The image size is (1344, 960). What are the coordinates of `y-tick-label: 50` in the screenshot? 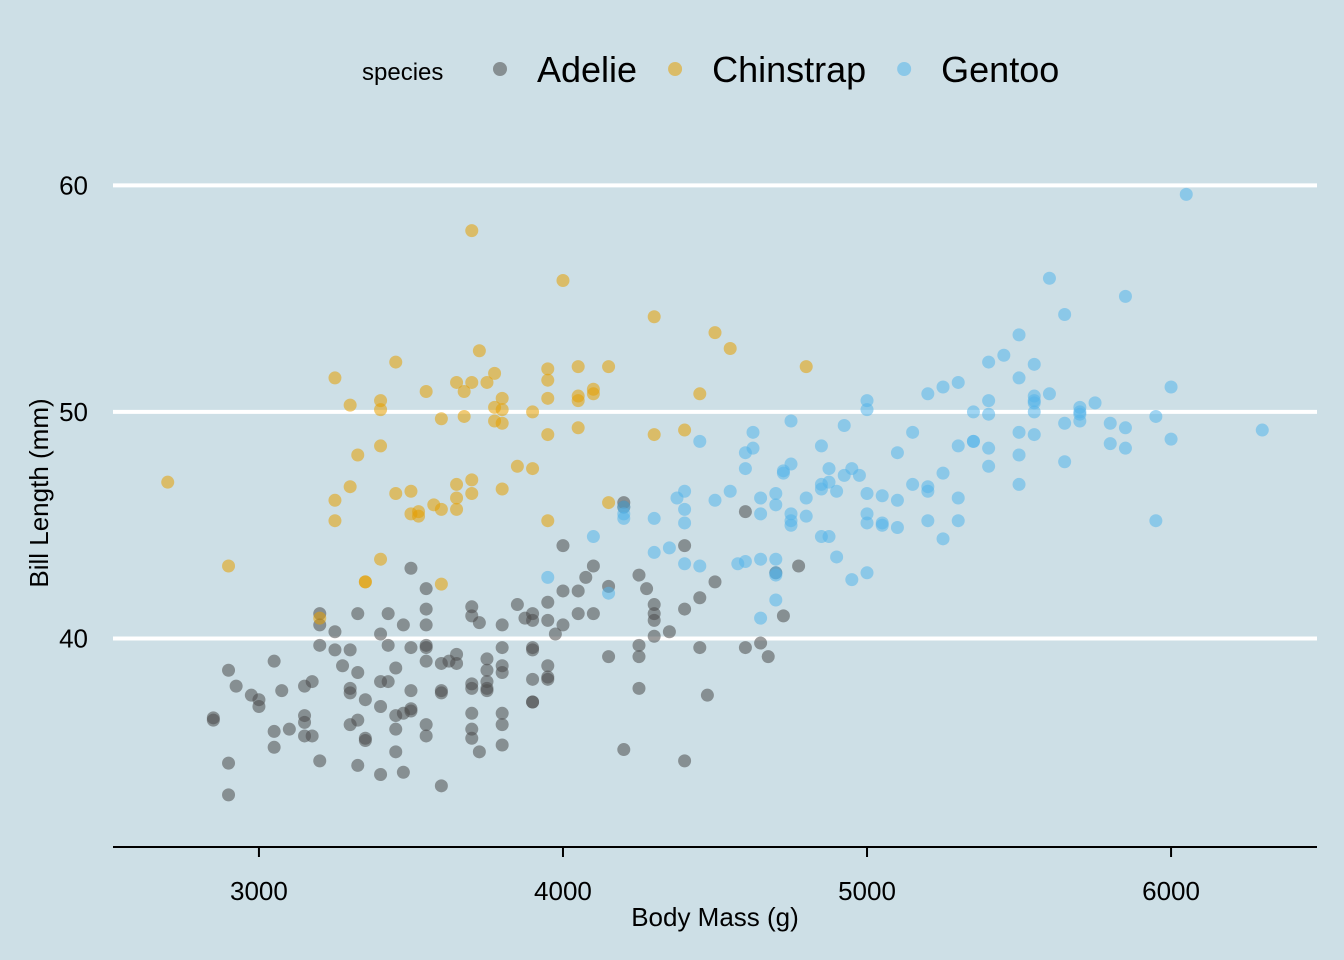 It's located at (73, 412).